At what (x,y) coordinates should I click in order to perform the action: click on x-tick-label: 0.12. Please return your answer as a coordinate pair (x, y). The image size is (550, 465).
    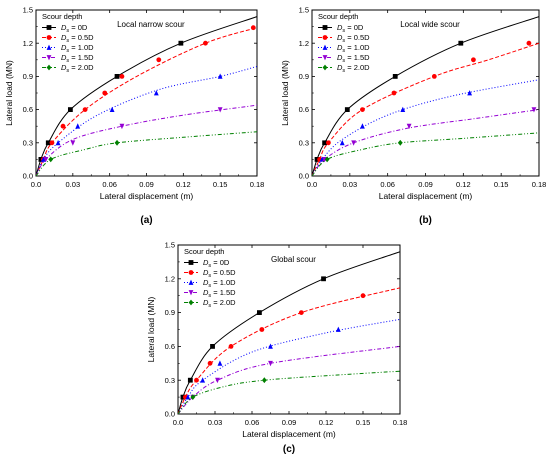
    Looking at the image, I should click on (463, 184).